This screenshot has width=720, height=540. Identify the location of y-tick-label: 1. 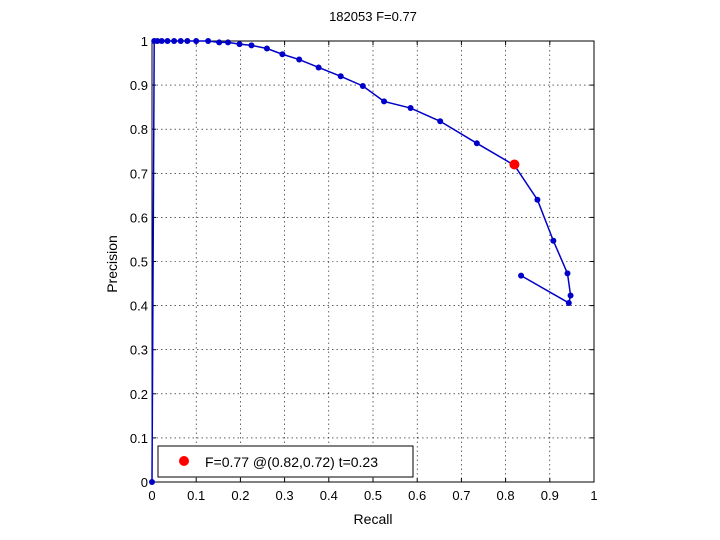
(144, 41).